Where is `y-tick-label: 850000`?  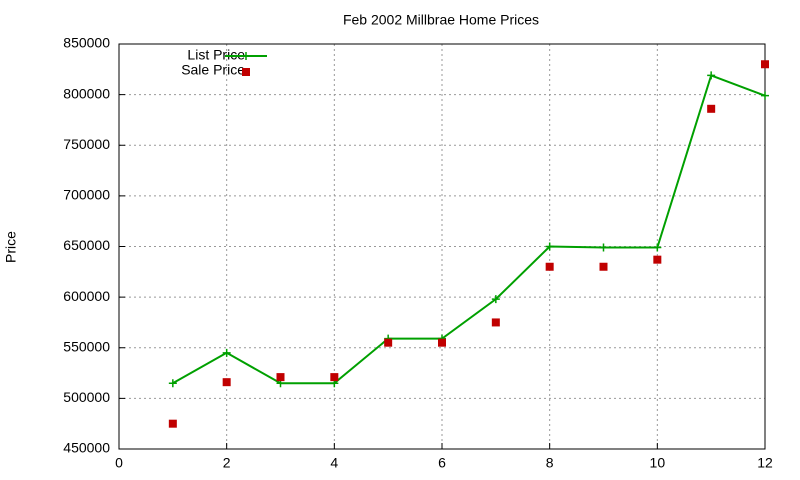 y-tick-label: 850000 is located at coordinates (86, 43).